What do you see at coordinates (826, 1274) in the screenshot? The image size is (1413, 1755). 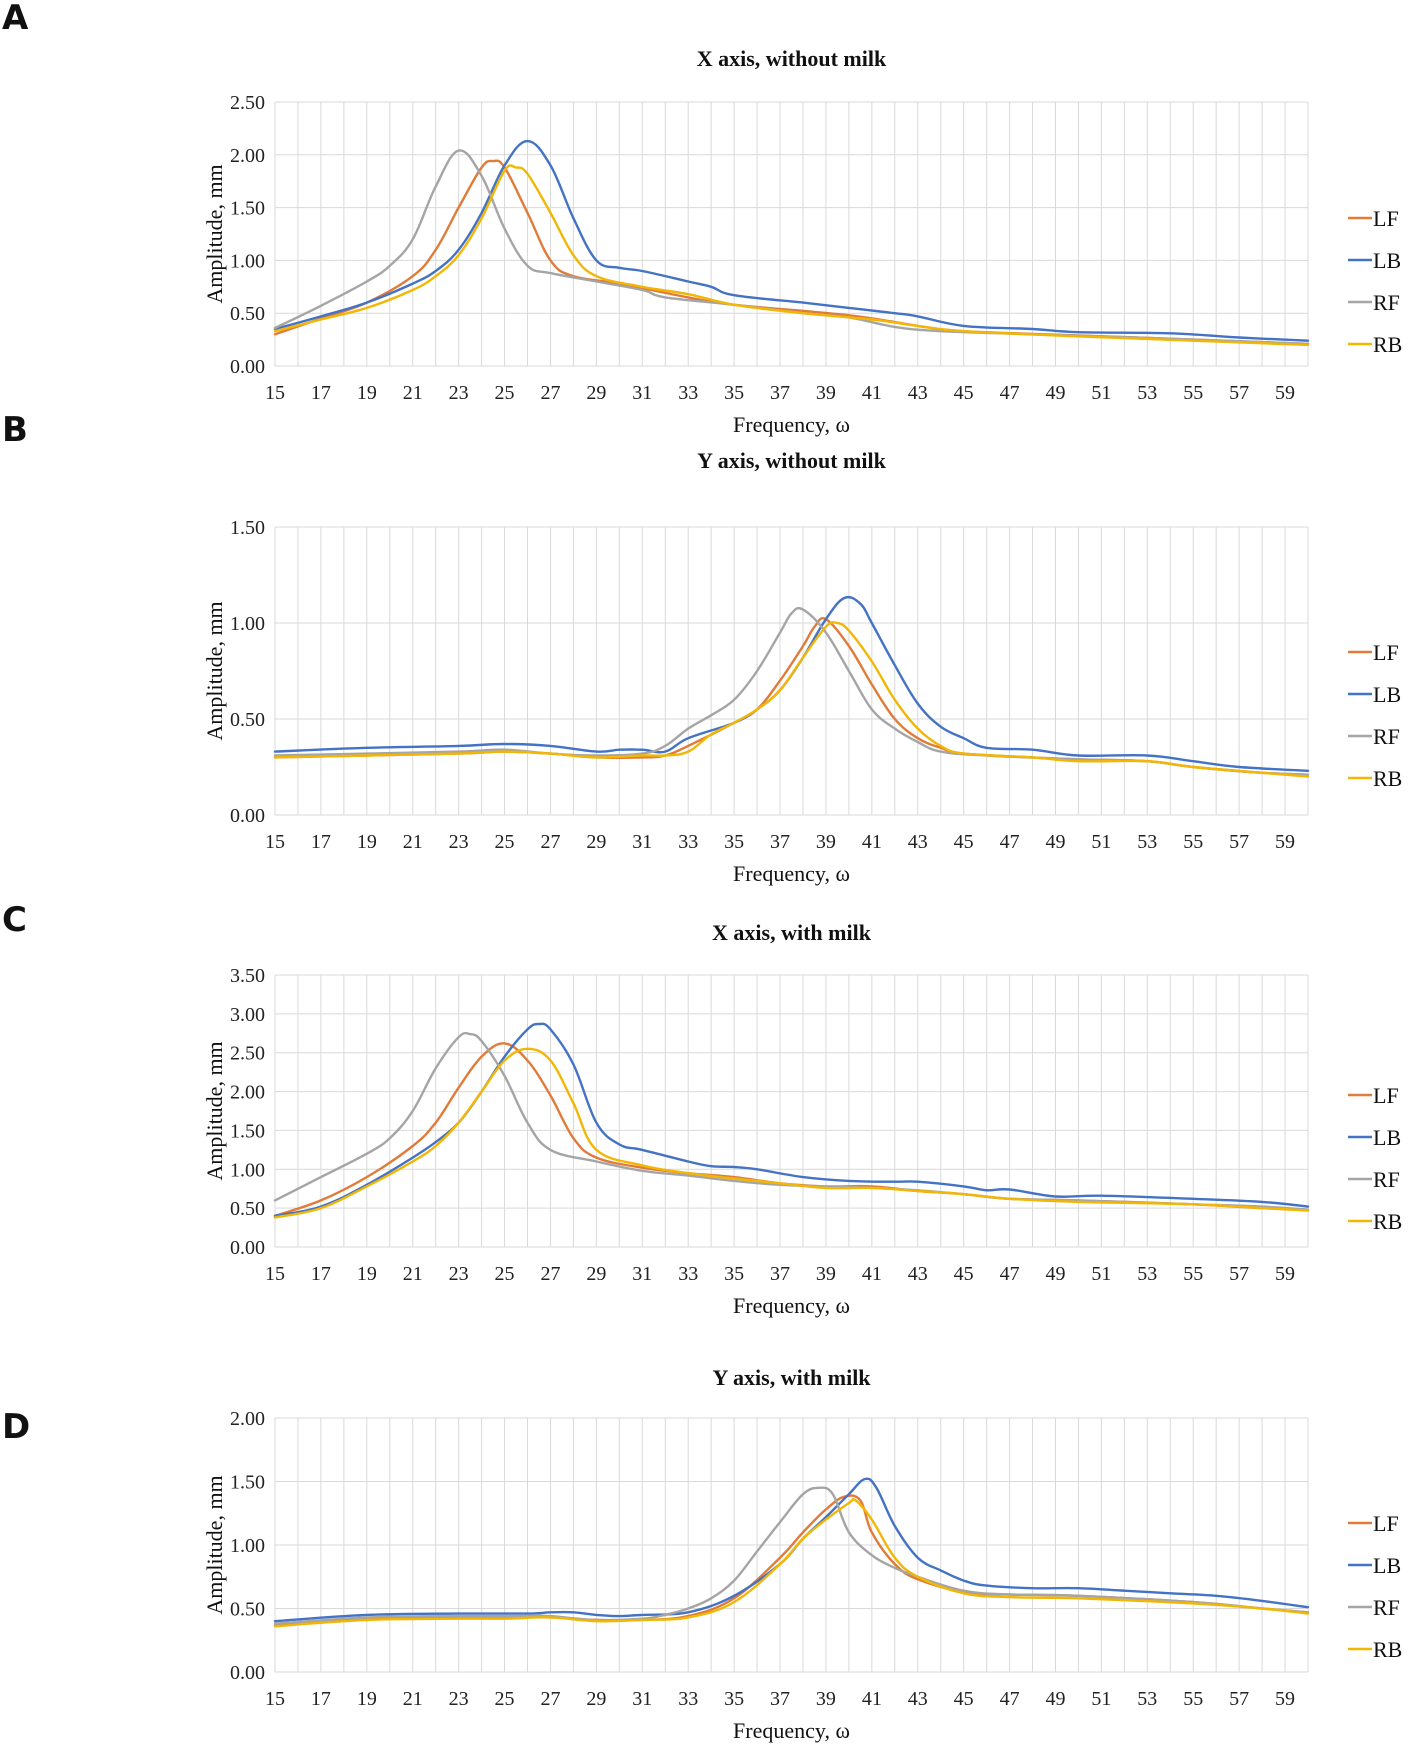 I see `x-tick-label: 39` at bounding box center [826, 1274].